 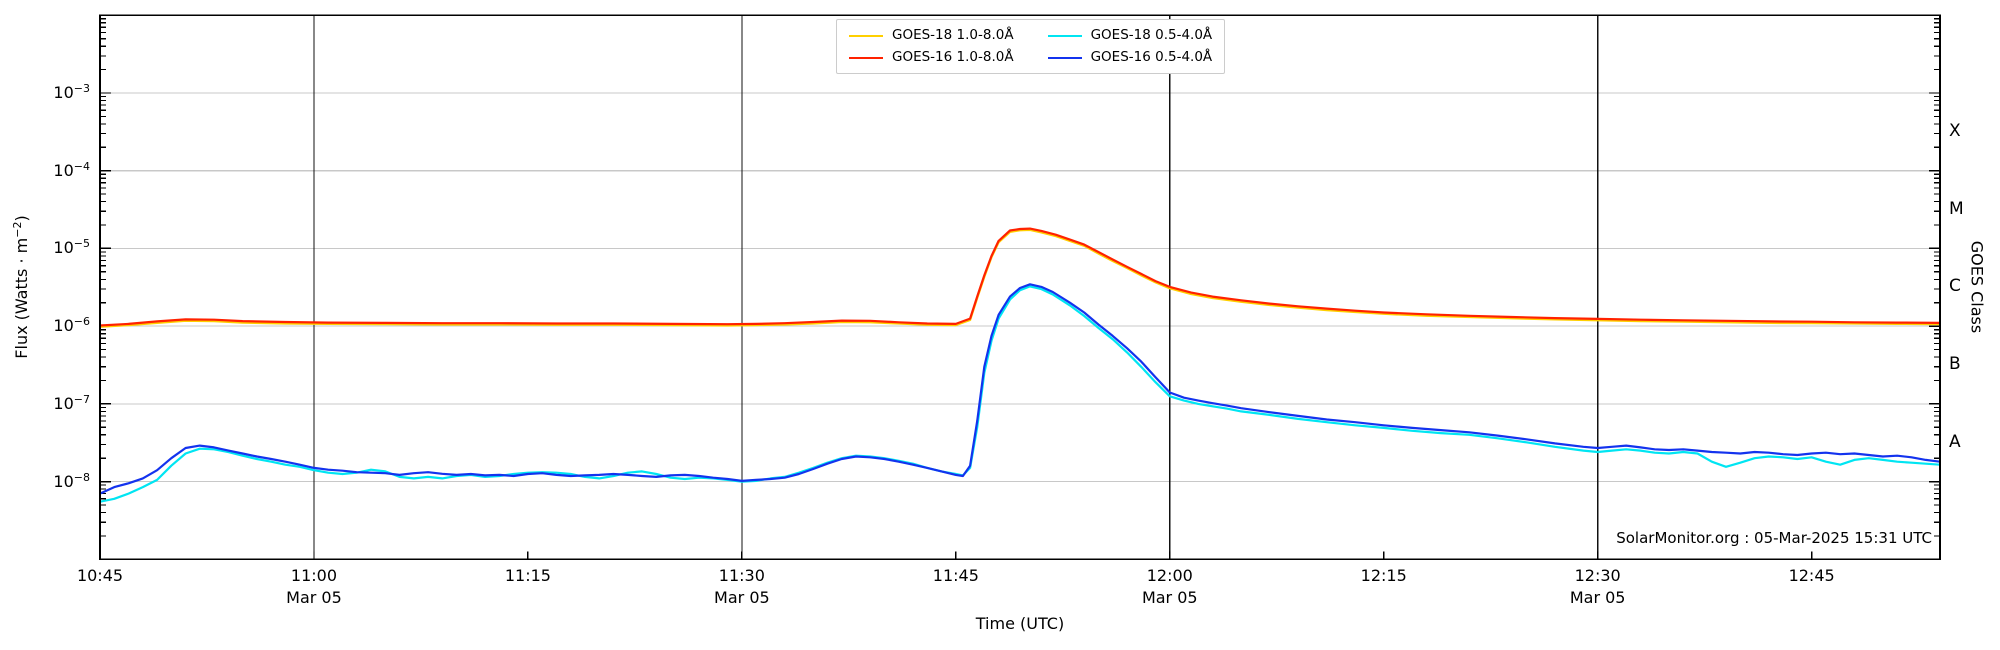 What do you see at coordinates (1774, 538) in the screenshot?
I see `source-annotation: SolarMonitor.org : 05-Mar-2025 15:31 UTC` at bounding box center [1774, 538].